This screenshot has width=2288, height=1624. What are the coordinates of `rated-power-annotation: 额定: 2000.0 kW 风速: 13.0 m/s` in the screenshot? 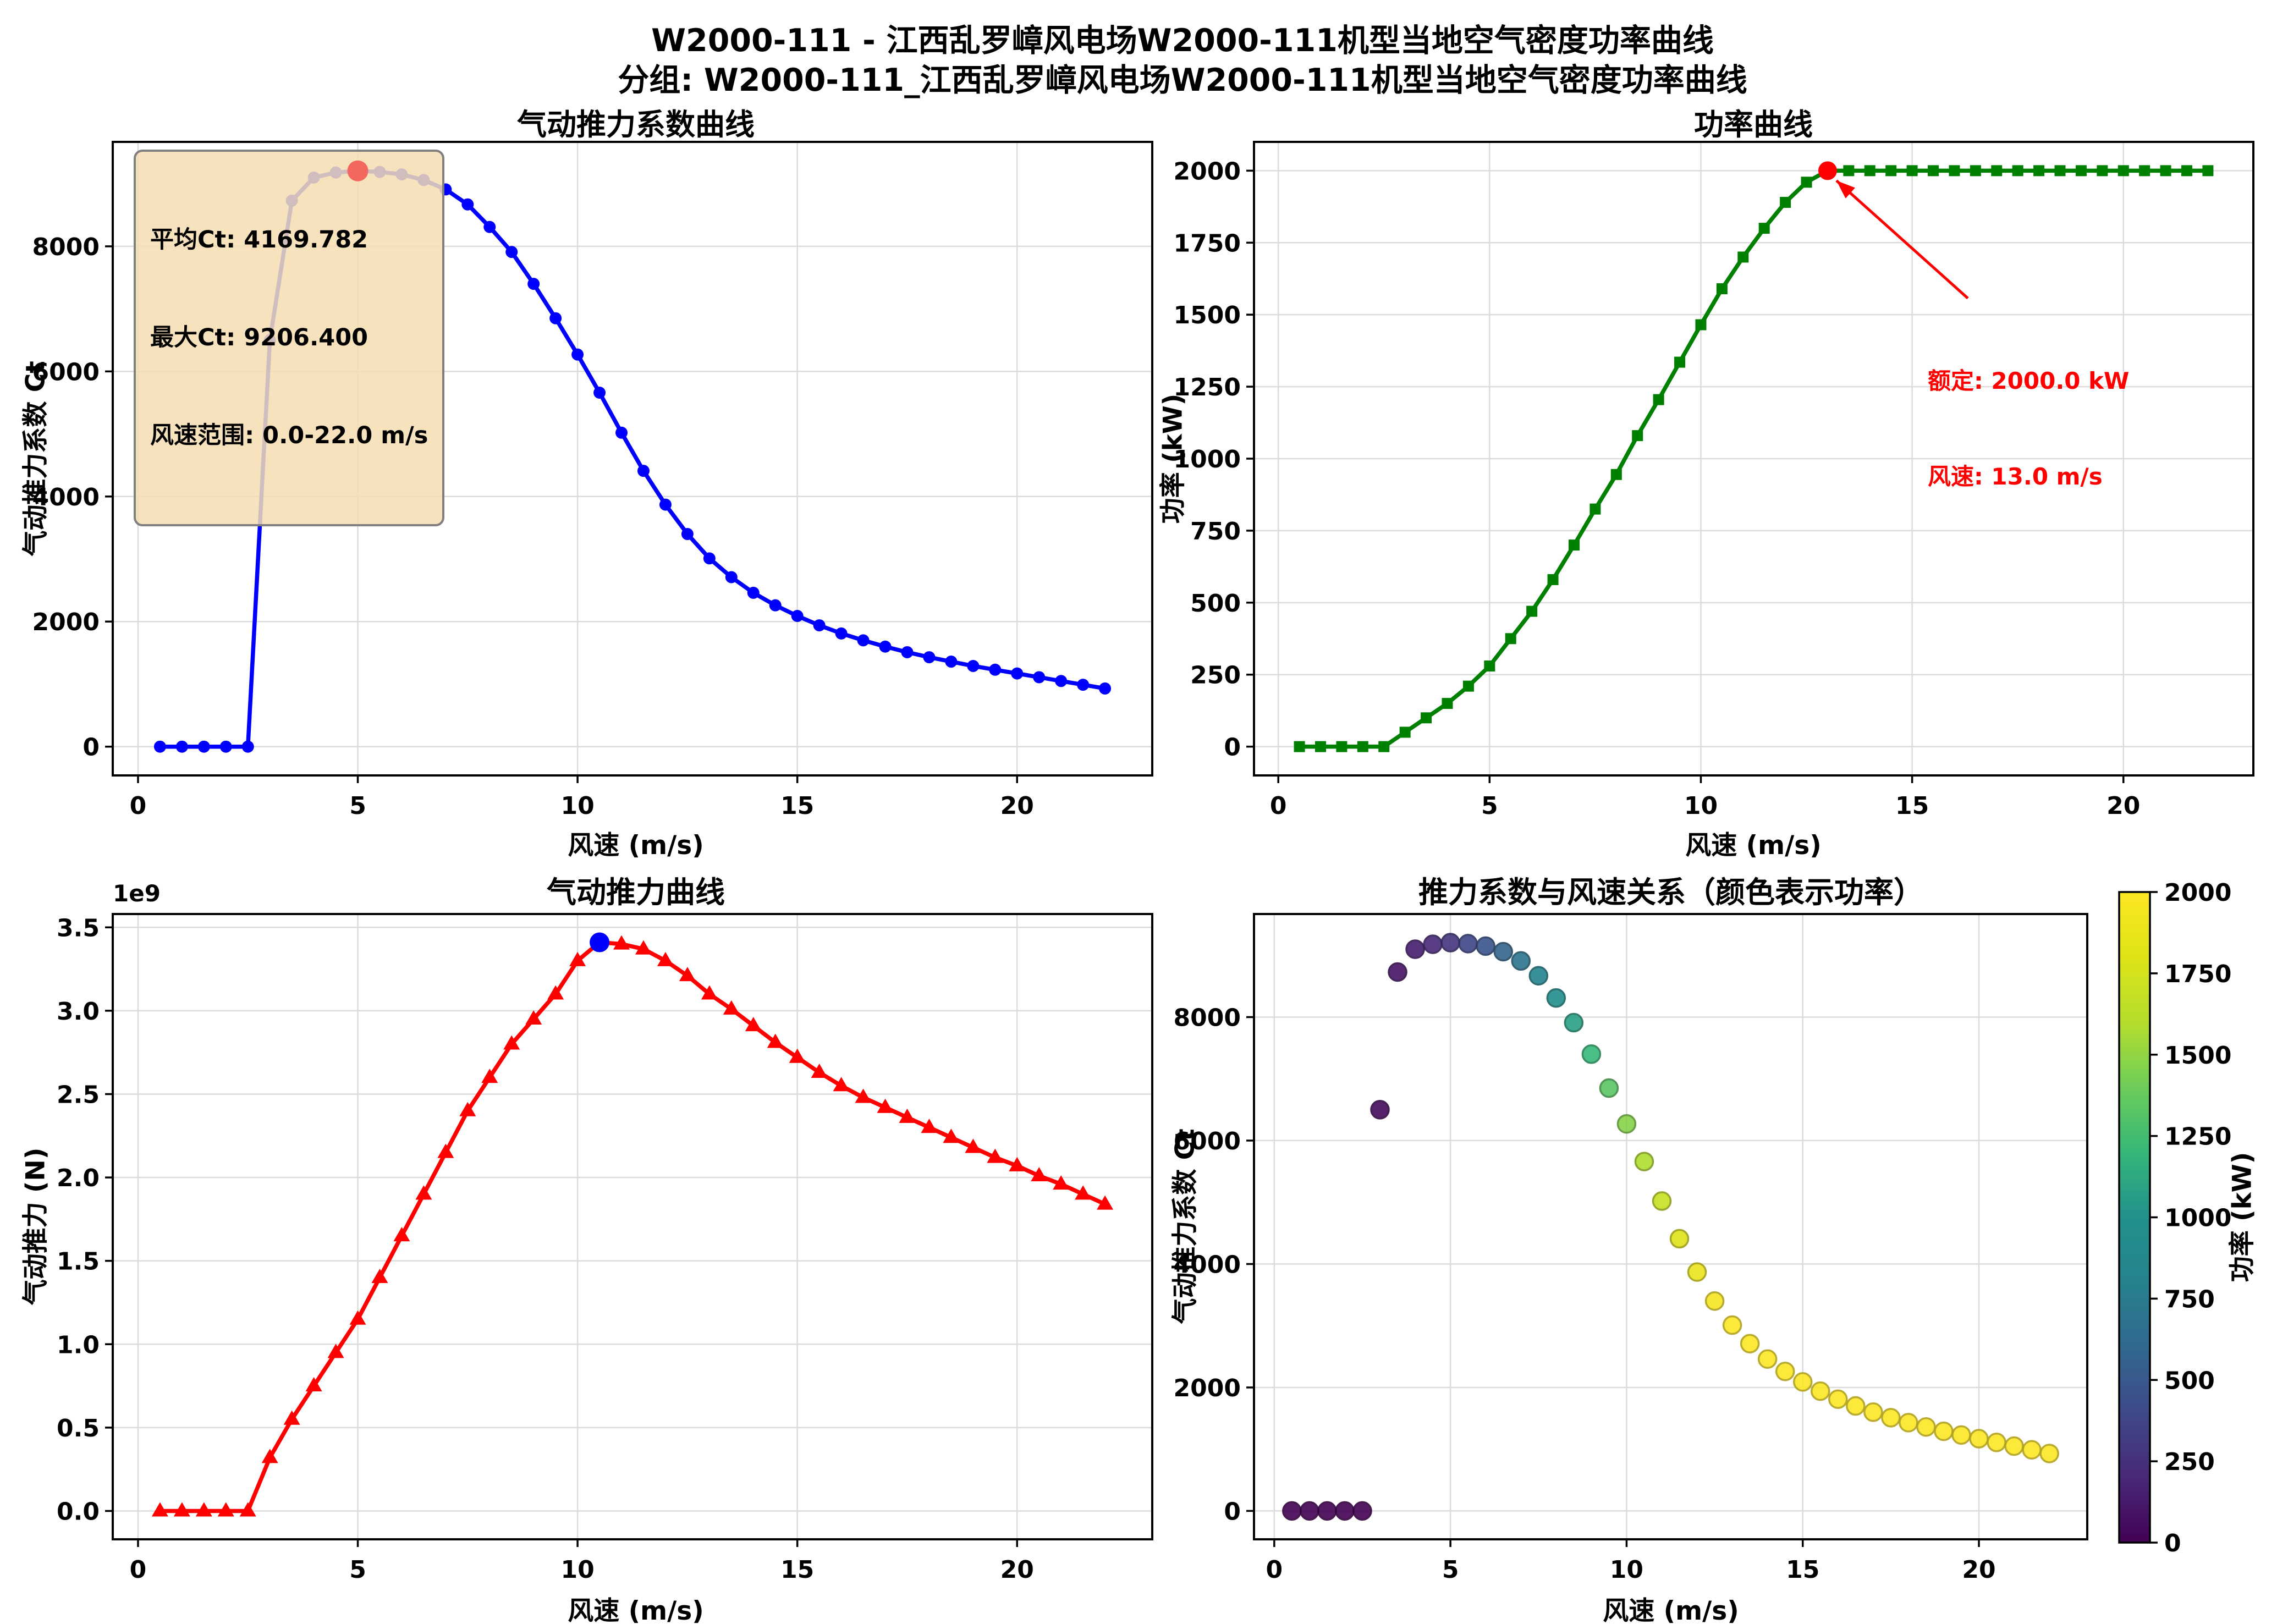 It's located at (2028, 429).